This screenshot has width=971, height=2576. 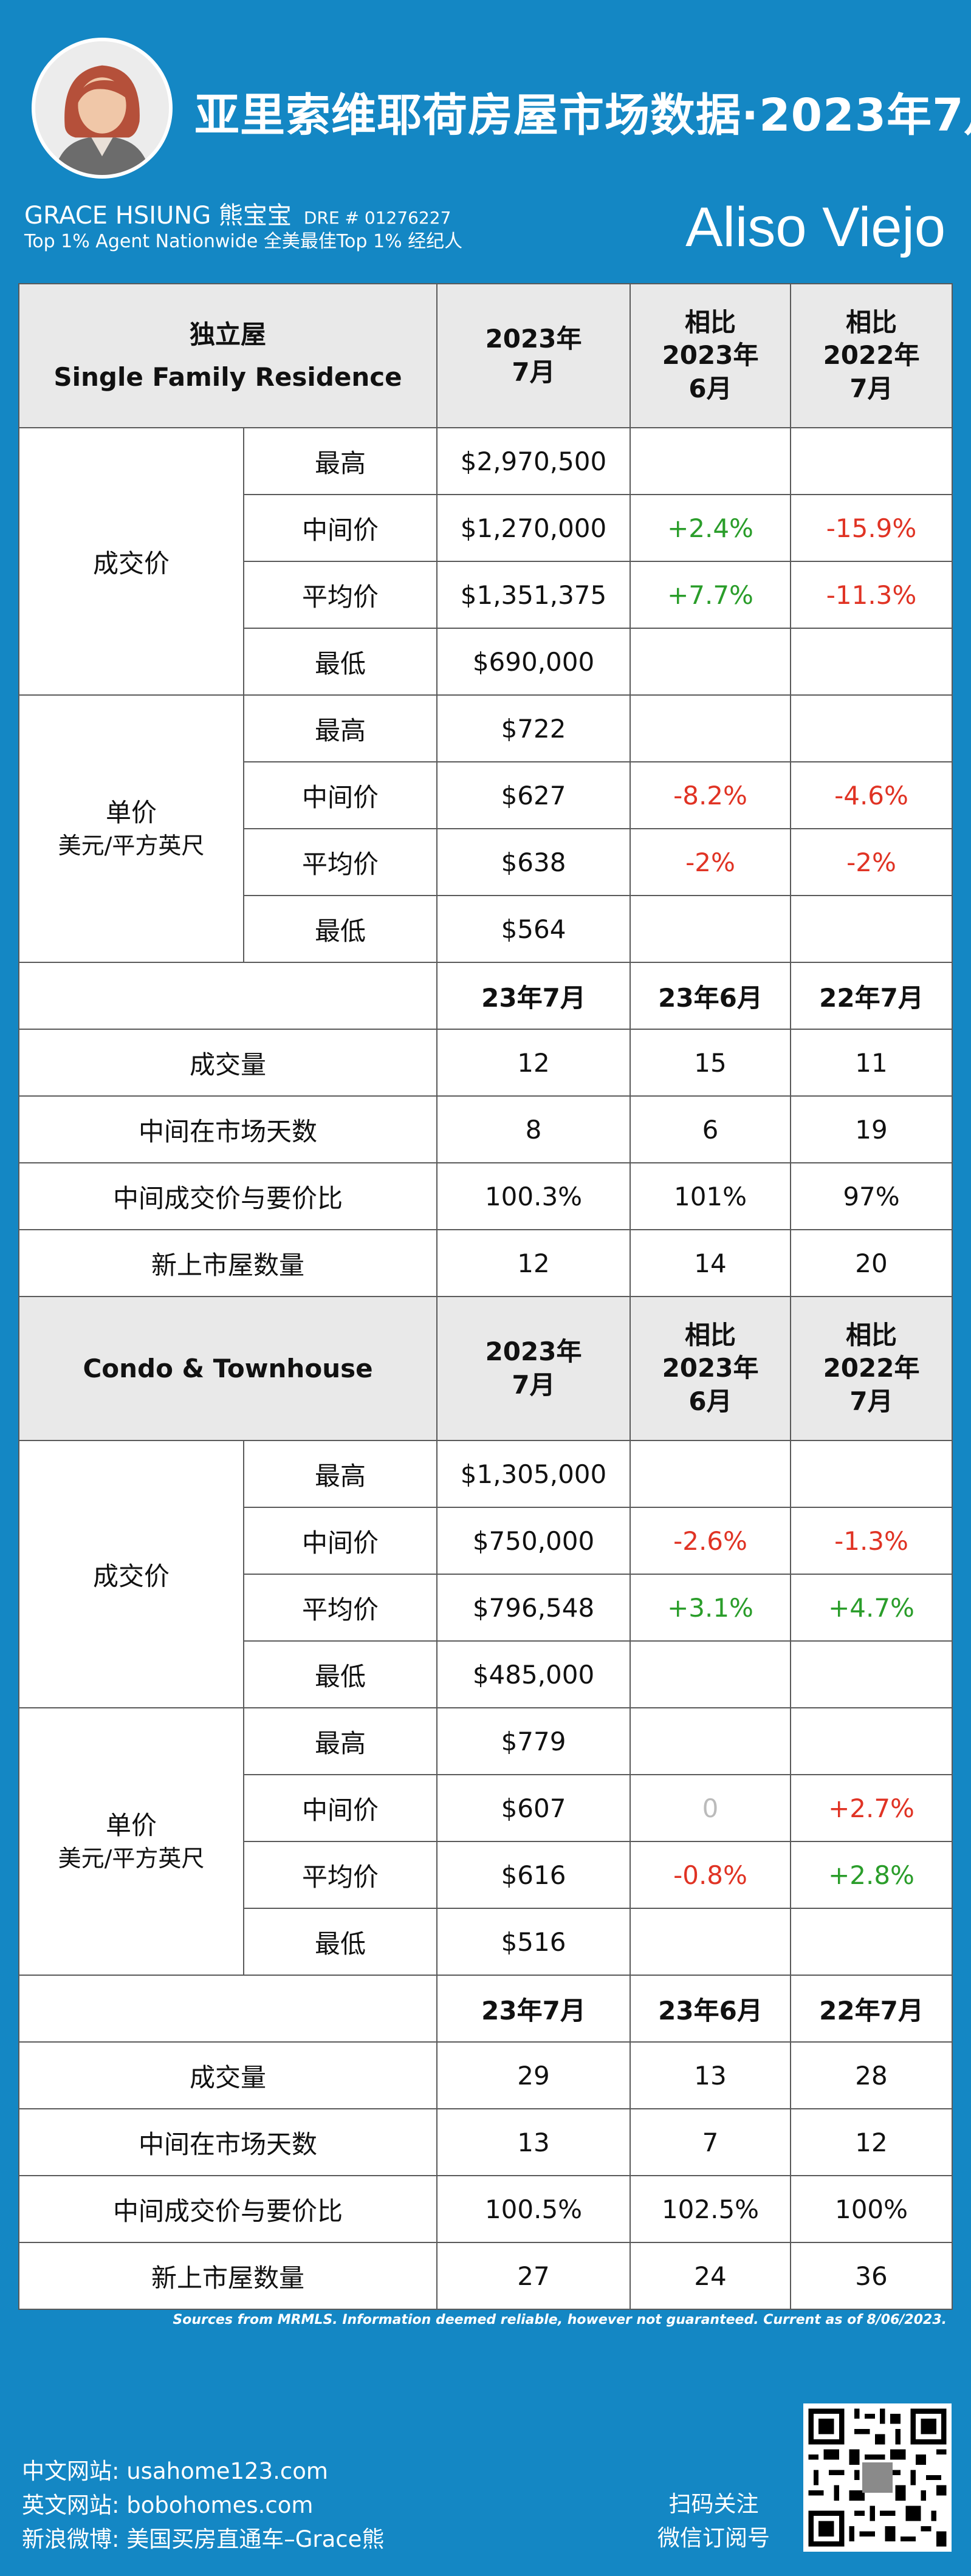 I want to click on row-value: $2,970,500, so click(x=533, y=461).